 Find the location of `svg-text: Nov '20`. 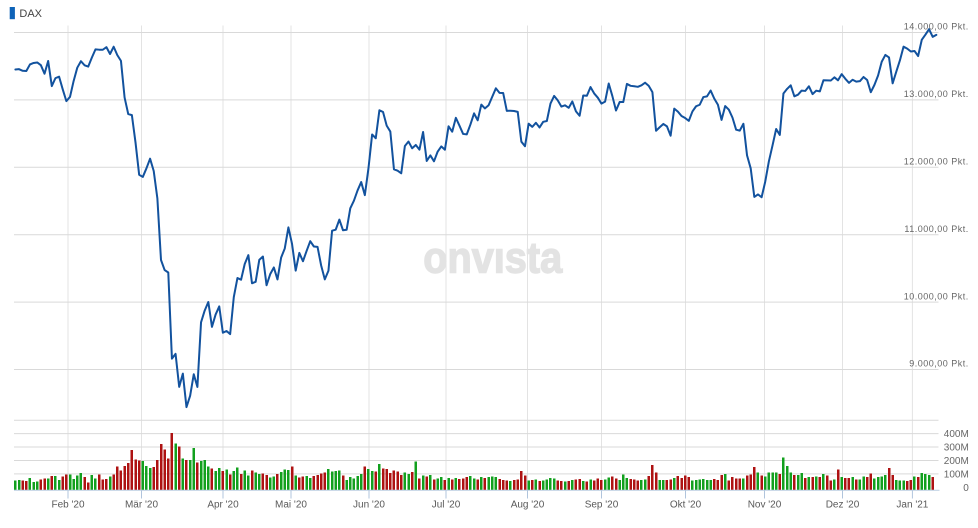

svg-text: Nov '20 is located at coordinates (765, 505).